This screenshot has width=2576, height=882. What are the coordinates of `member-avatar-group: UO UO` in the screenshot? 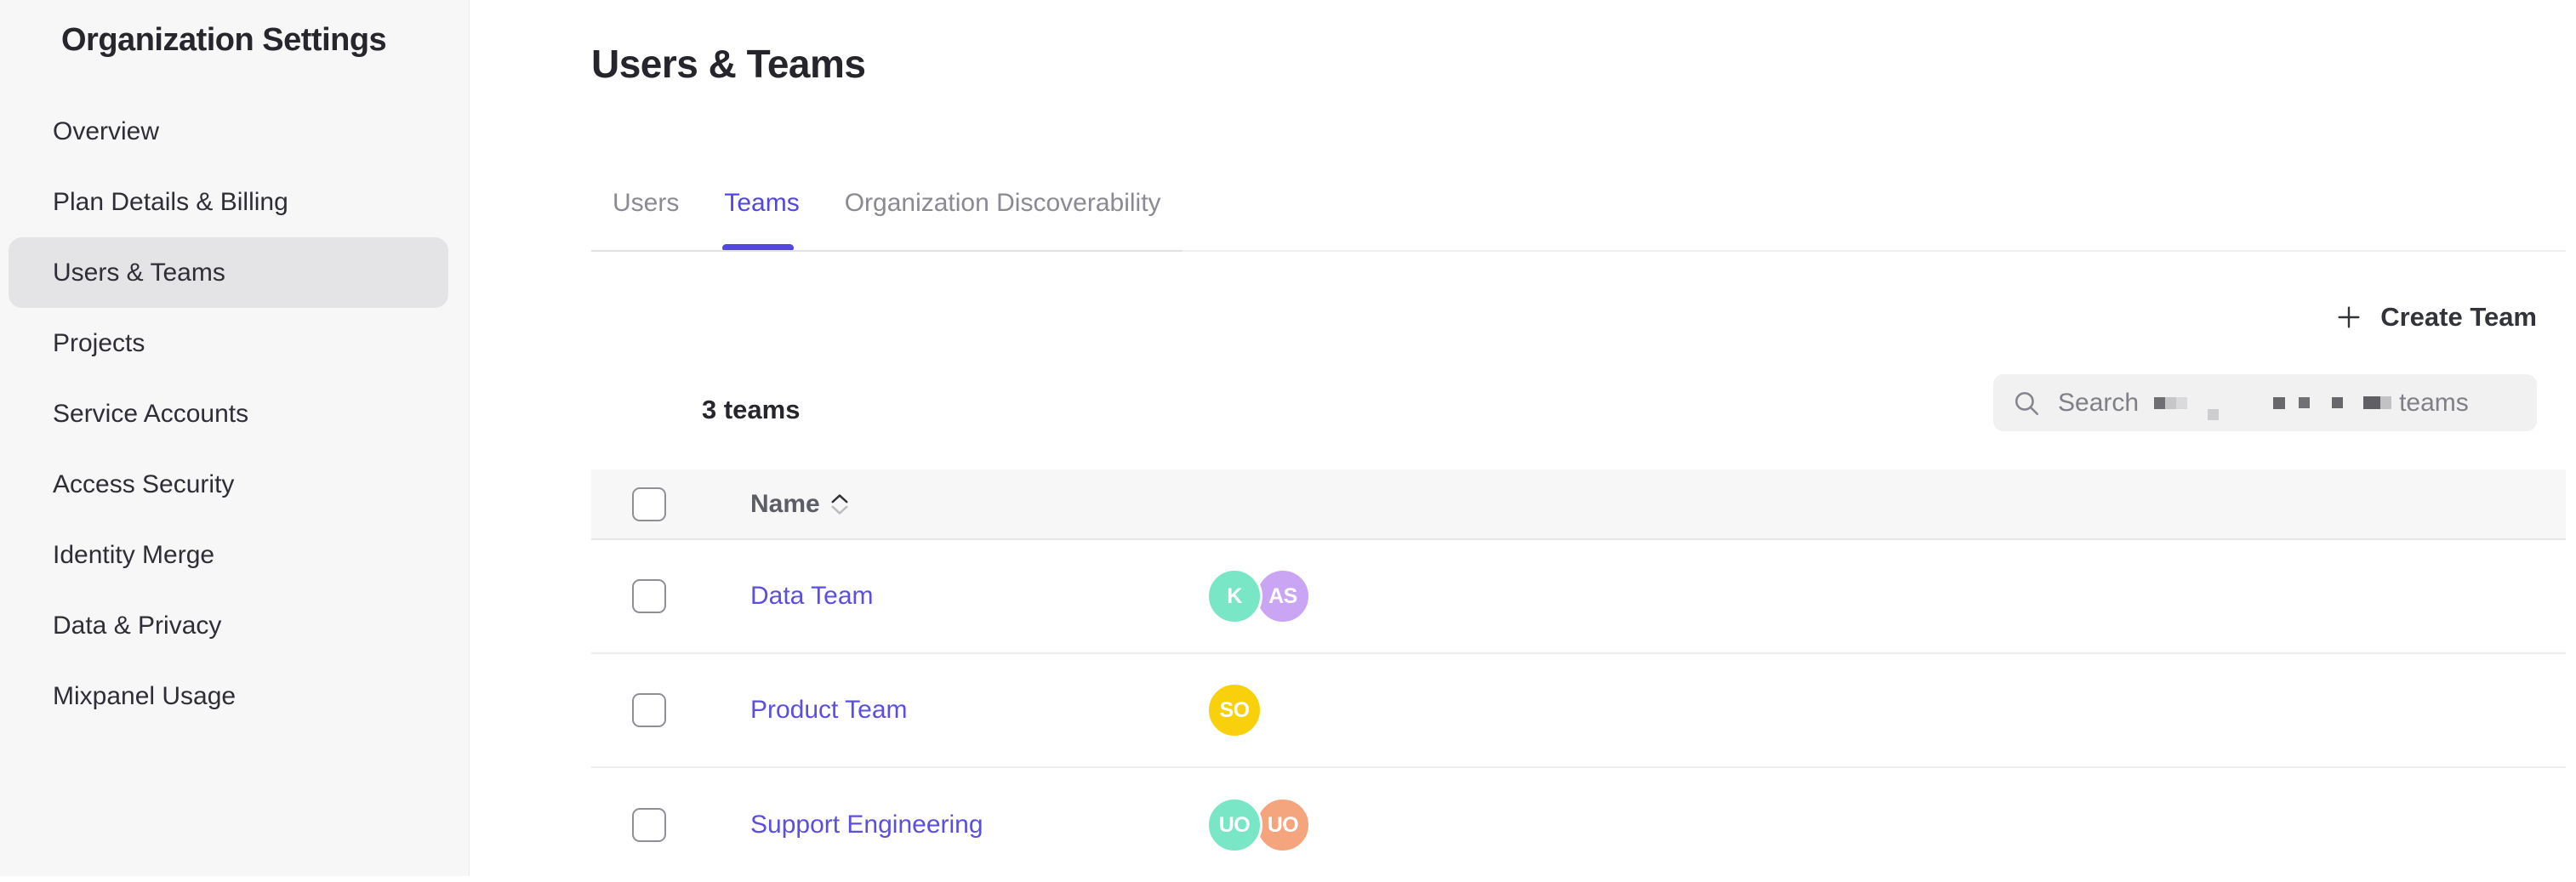 It's located at (1258, 825).